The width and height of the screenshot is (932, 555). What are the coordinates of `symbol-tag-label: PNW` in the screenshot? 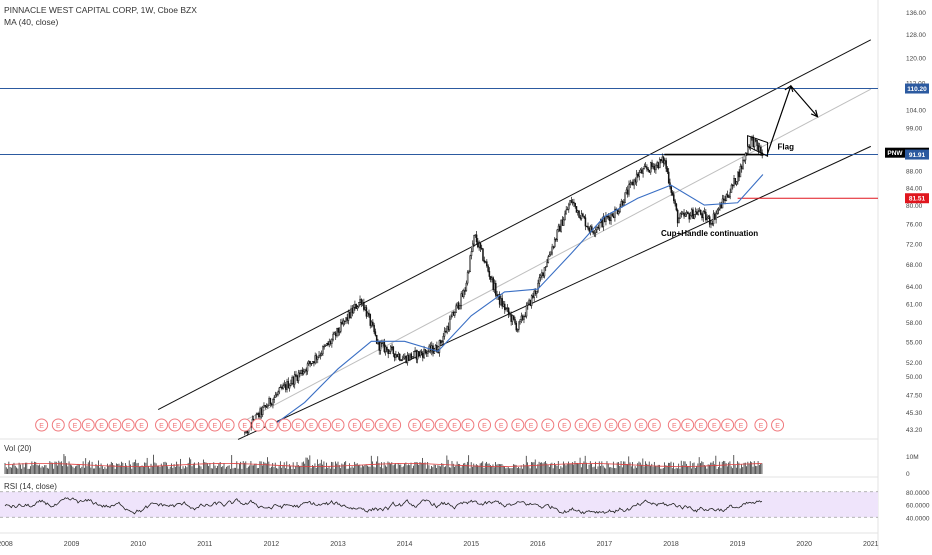 It's located at (895, 153).